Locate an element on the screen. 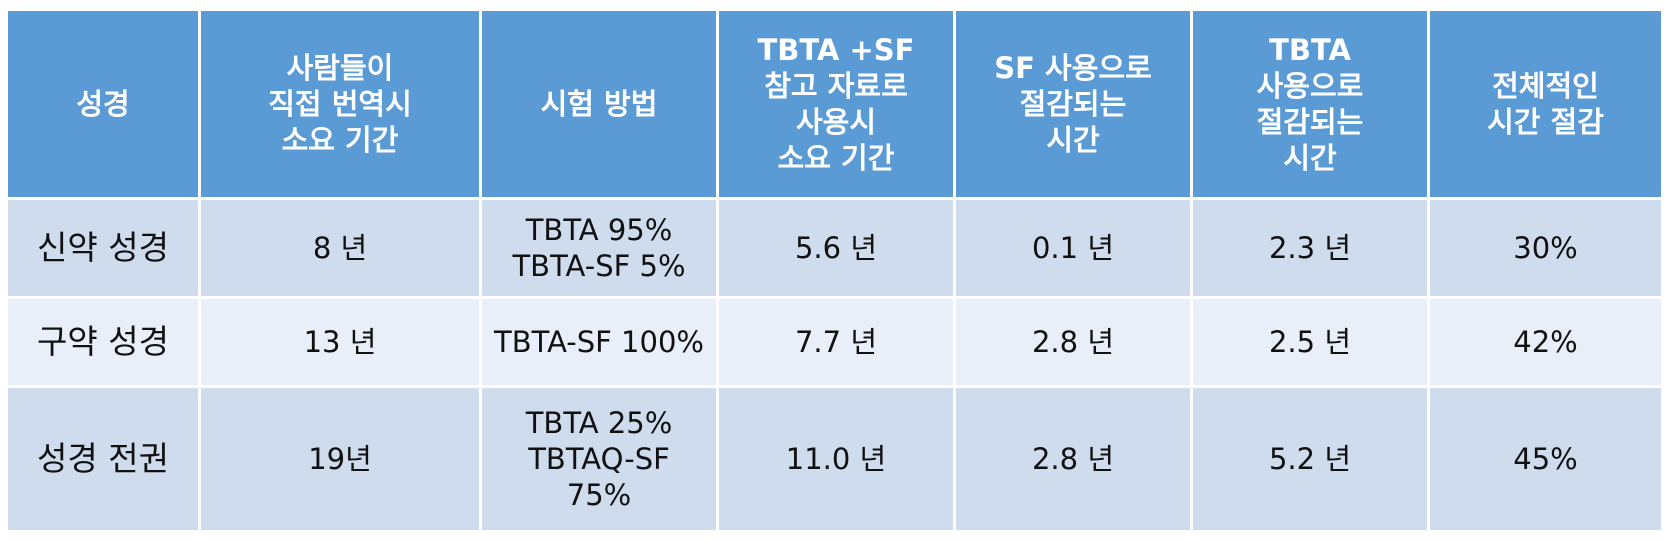 Image resolution: width=1667 pixels, height=540 pixels. cell-tbta-sf-time: 11.0 년 is located at coordinates (836, 459).